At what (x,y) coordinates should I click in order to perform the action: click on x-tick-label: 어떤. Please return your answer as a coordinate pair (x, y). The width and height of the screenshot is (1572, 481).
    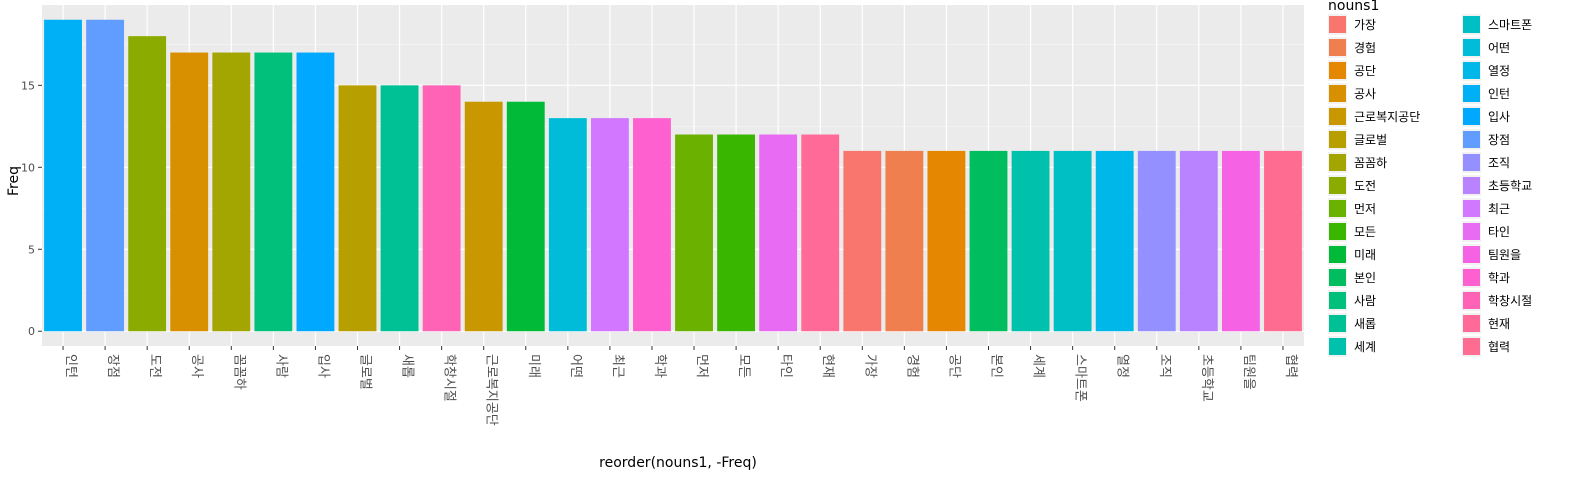
    Looking at the image, I should click on (575, 366).